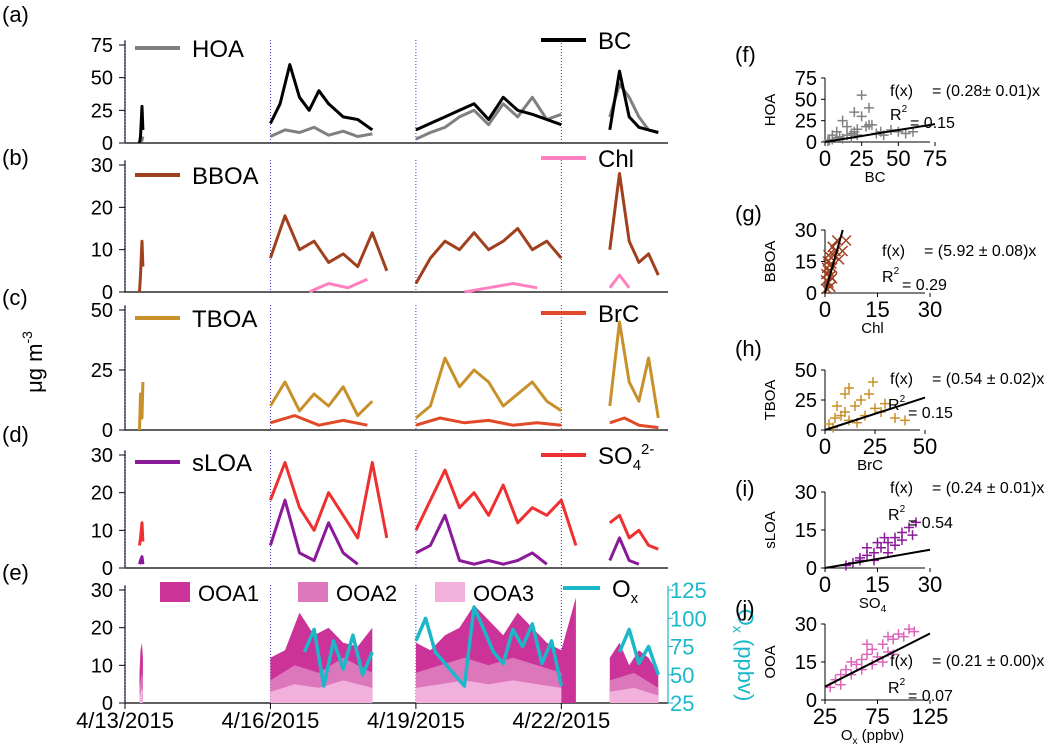  I want to click on series-bc-line, so click(633, 101).